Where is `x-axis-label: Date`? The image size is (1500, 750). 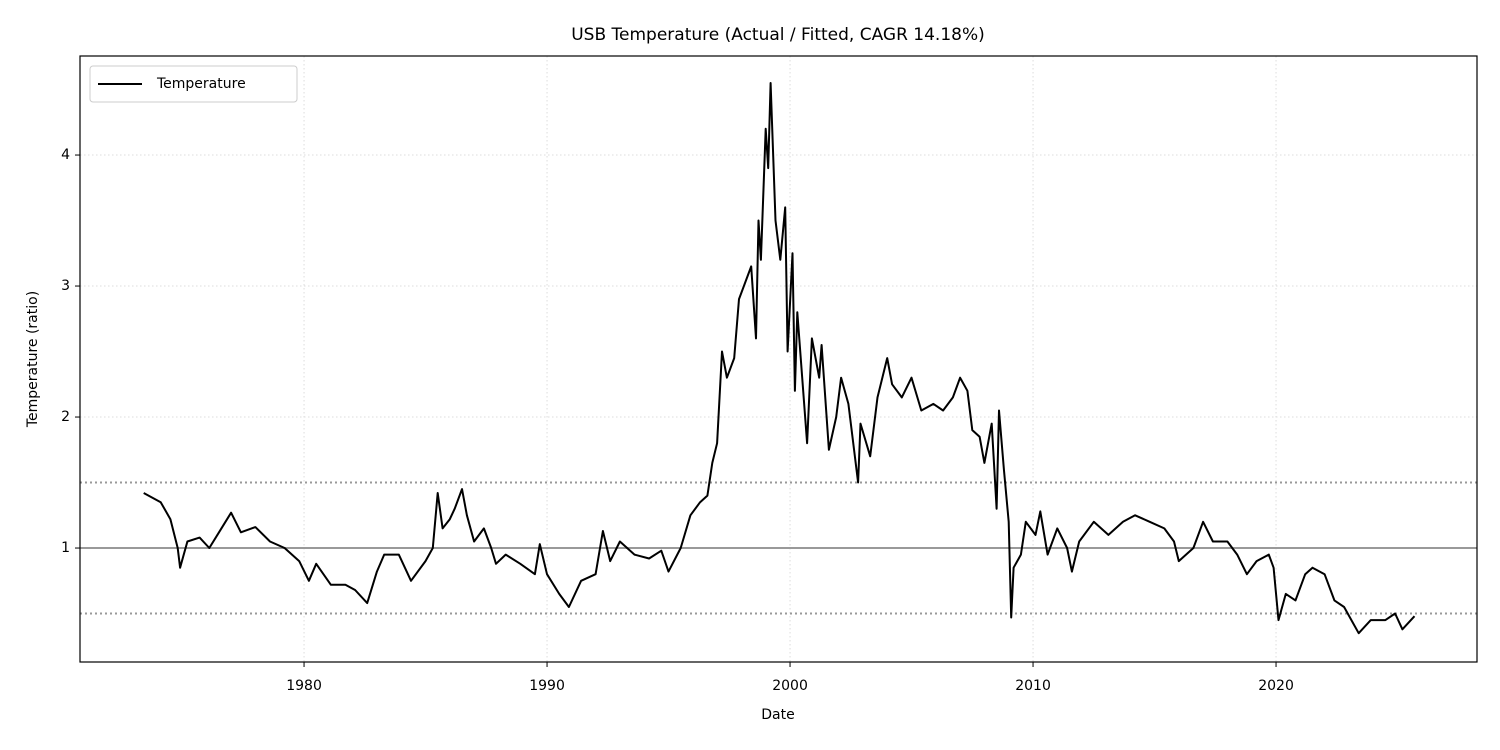 x-axis-label: Date is located at coordinates (777, 715).